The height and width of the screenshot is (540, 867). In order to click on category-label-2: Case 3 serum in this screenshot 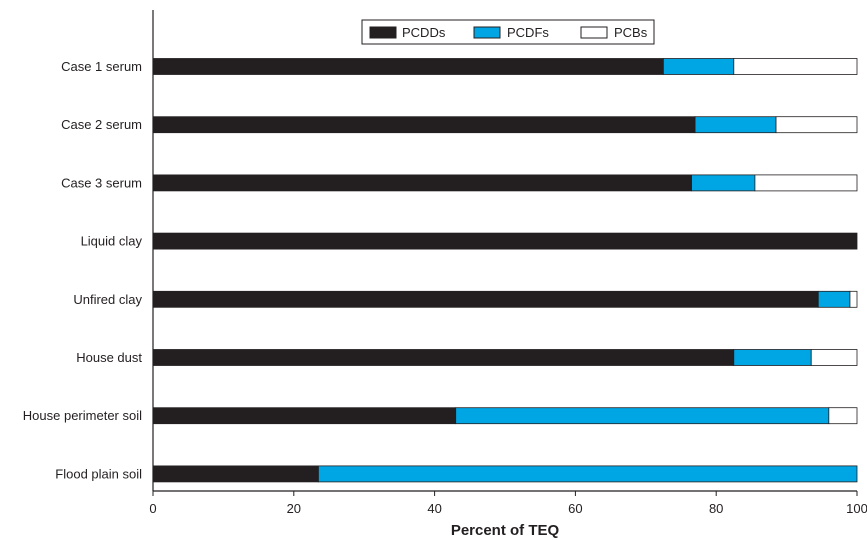, I will do `click(101, 182)`.